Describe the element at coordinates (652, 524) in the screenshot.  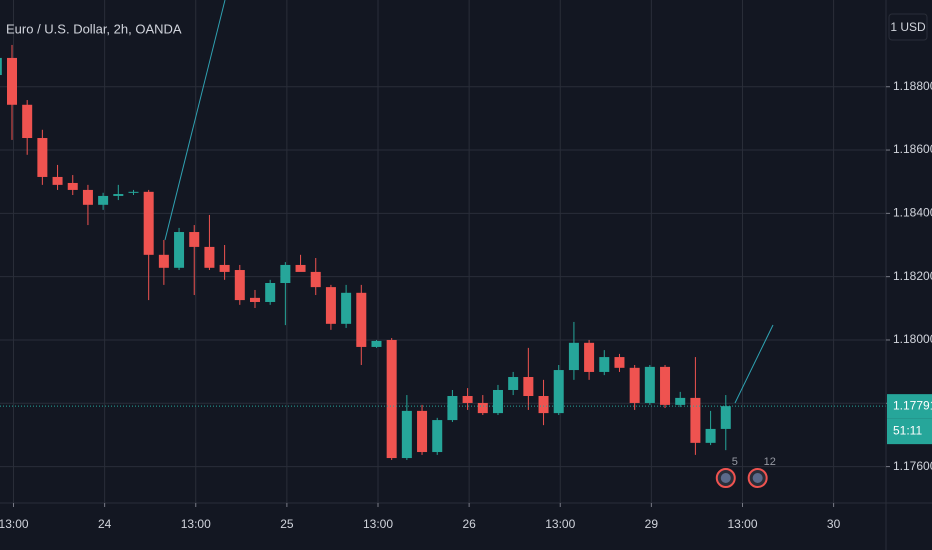
I see `x-tick-label: 29` at that location.